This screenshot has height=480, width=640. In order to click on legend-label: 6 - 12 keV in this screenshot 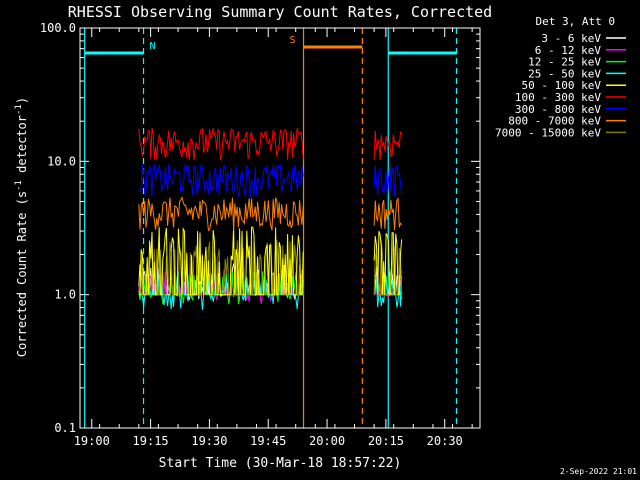, I will do `click(568, 50)`.